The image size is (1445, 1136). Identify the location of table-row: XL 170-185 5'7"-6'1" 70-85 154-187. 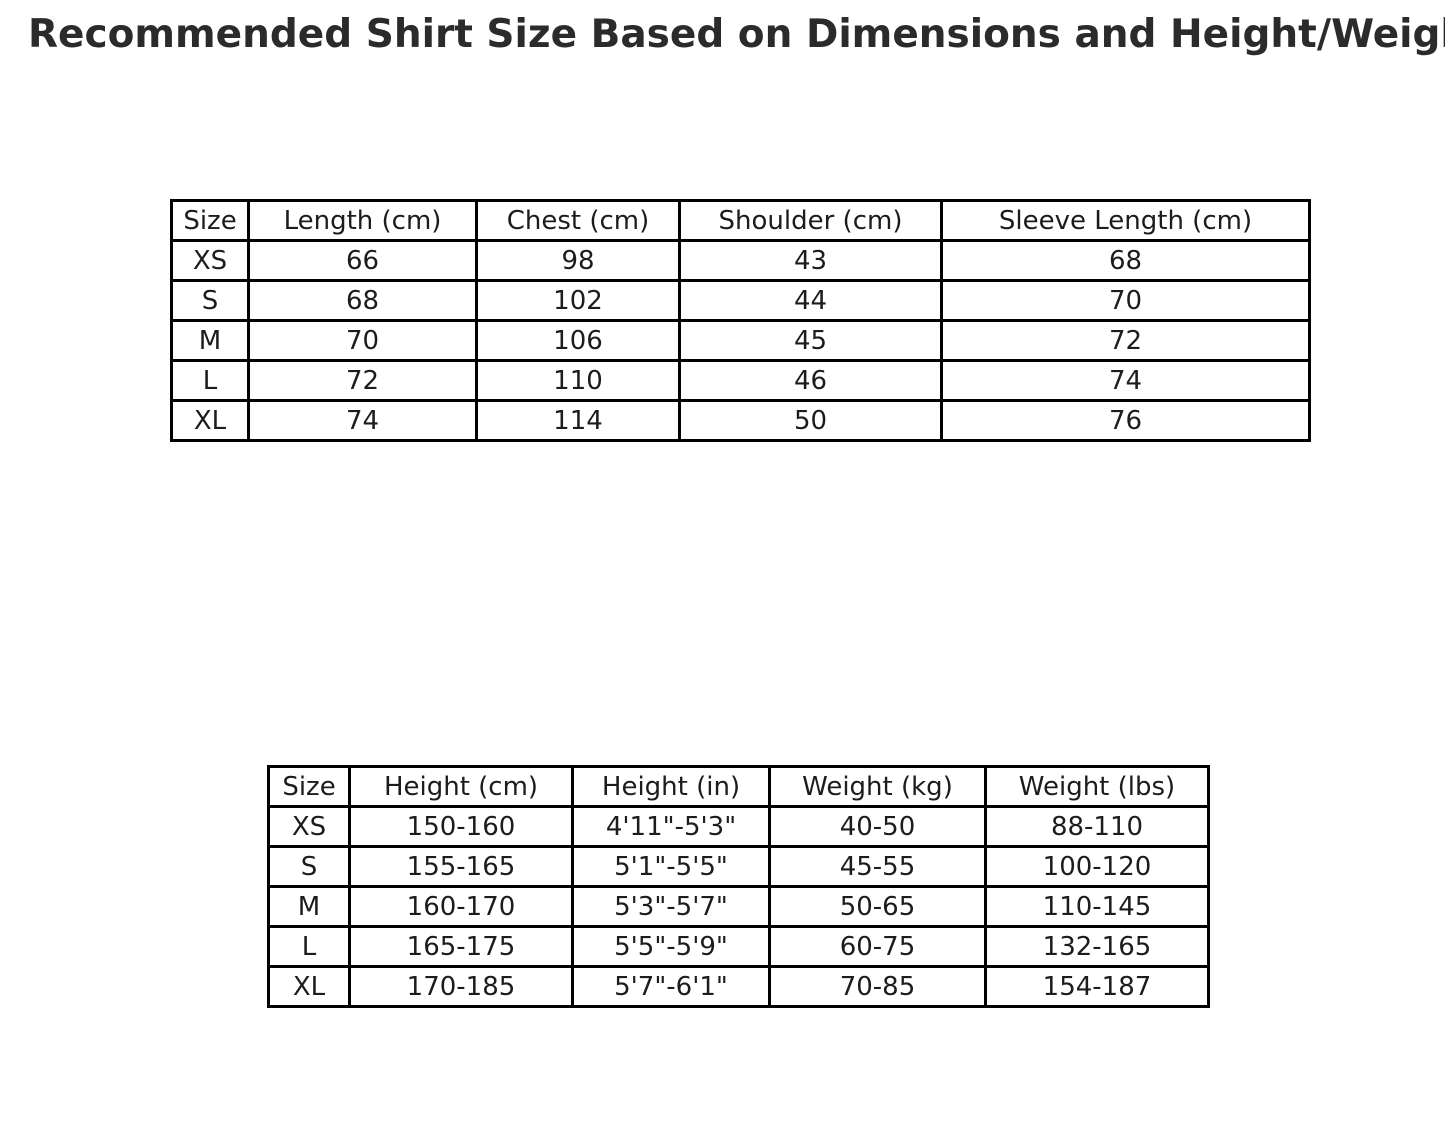
(738, 986).